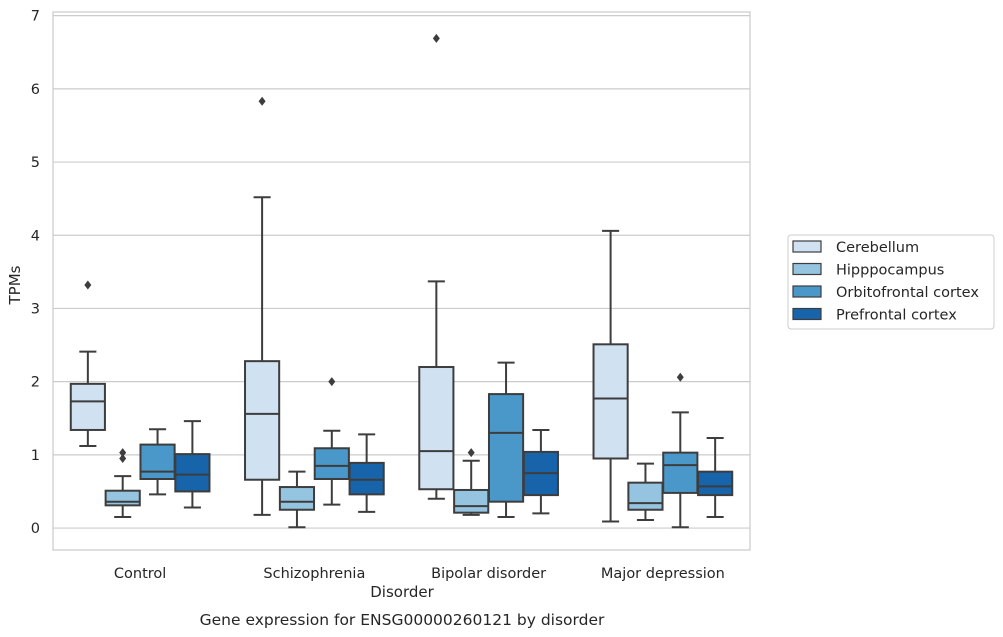  I want to click on y-tick-label: 1, so click(35, 456).